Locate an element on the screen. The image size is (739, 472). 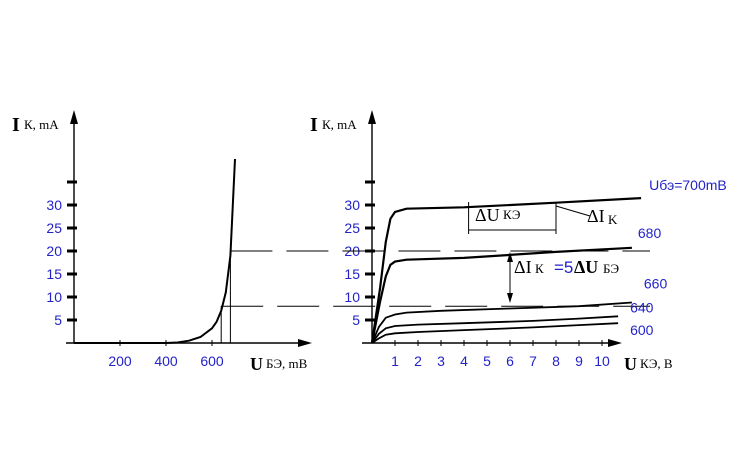
right-ylabel-sub: К, mA is located at coordinates (339, 124).